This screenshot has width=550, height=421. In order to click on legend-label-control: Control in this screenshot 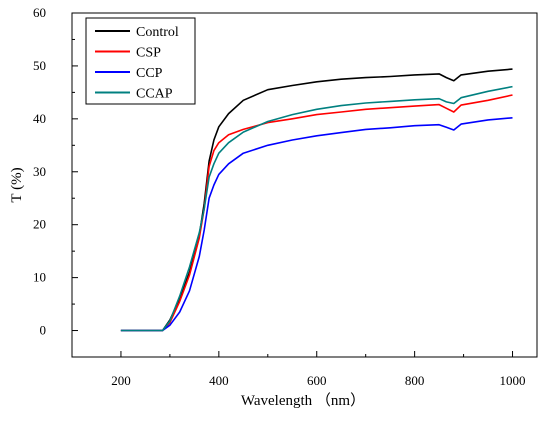, I will do `click(157, 32)`.